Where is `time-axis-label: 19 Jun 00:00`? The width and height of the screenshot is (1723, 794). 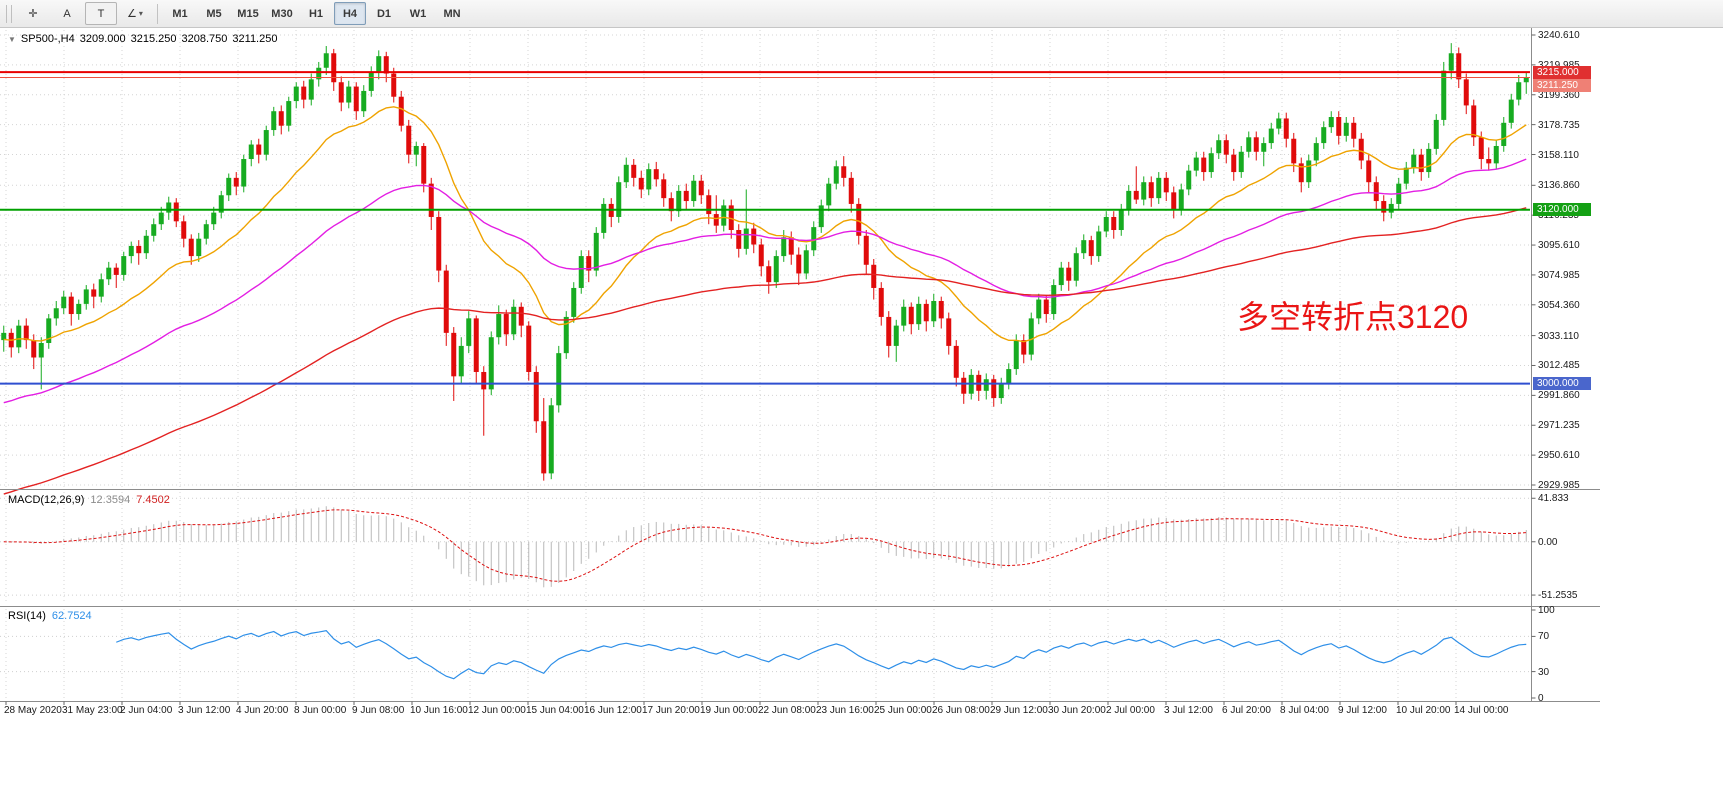
time-axis-label: 19 Jun 00:00 is located at coordinates (729, 710).